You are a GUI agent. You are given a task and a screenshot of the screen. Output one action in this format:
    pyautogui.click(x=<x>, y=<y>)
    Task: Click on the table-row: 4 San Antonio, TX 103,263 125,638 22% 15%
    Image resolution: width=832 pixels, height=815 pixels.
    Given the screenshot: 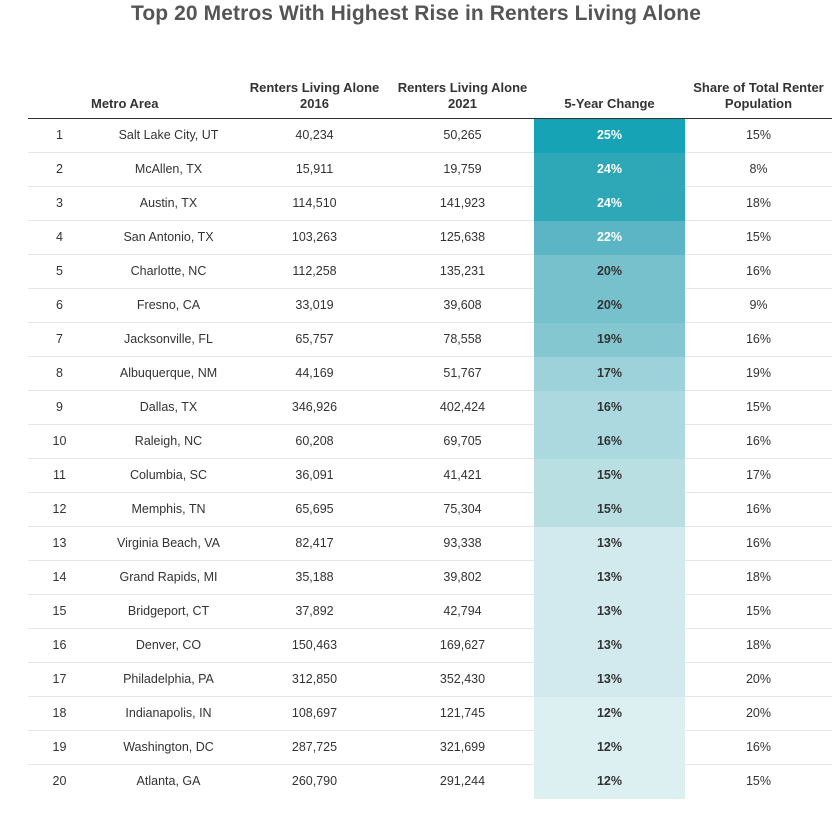 What is the action you would take?
    pyautogui.click(x=430, y=237)
    